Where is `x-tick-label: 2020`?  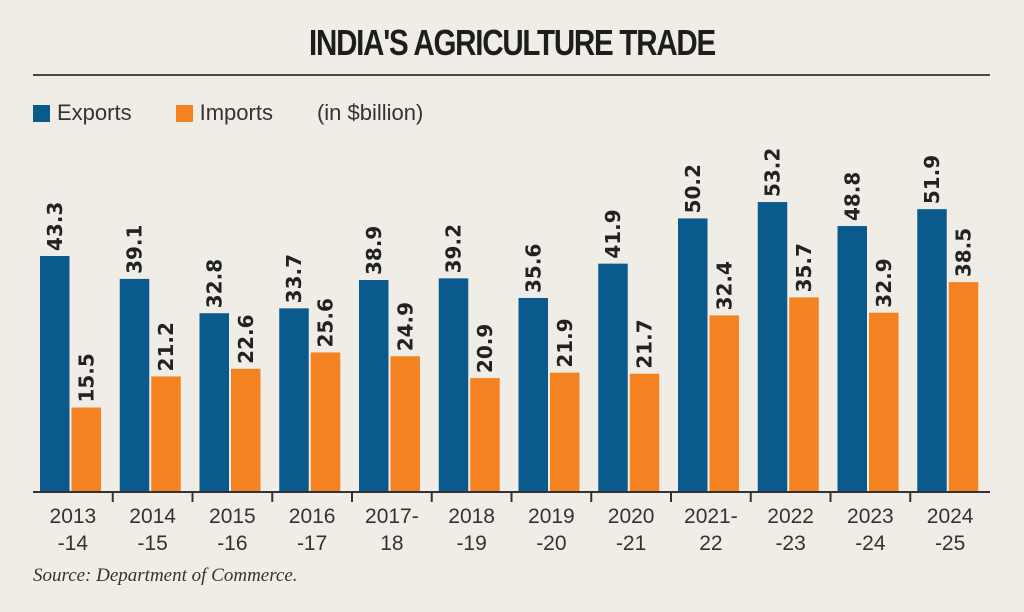
x-tick-label: 2020 is located at coordinates (631, 516).